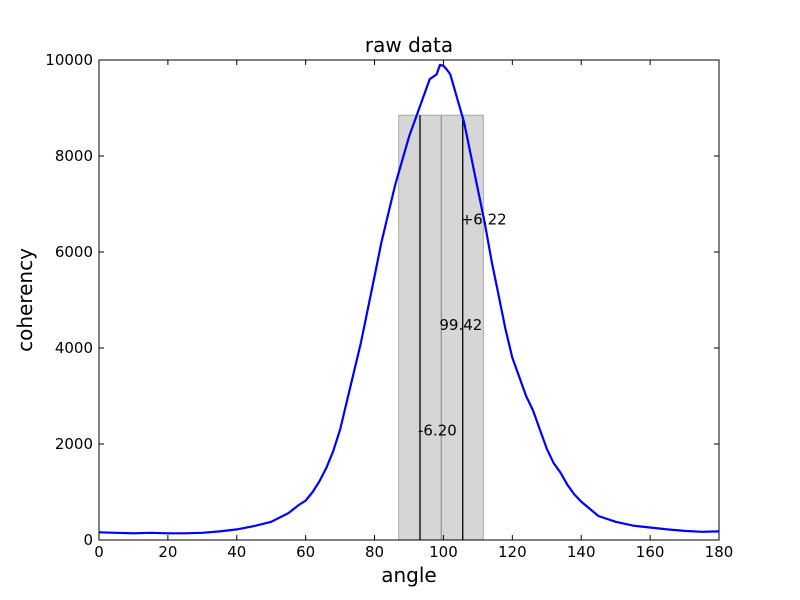  I want to click on annotation-label-2: +6.22, so click(484, 219).